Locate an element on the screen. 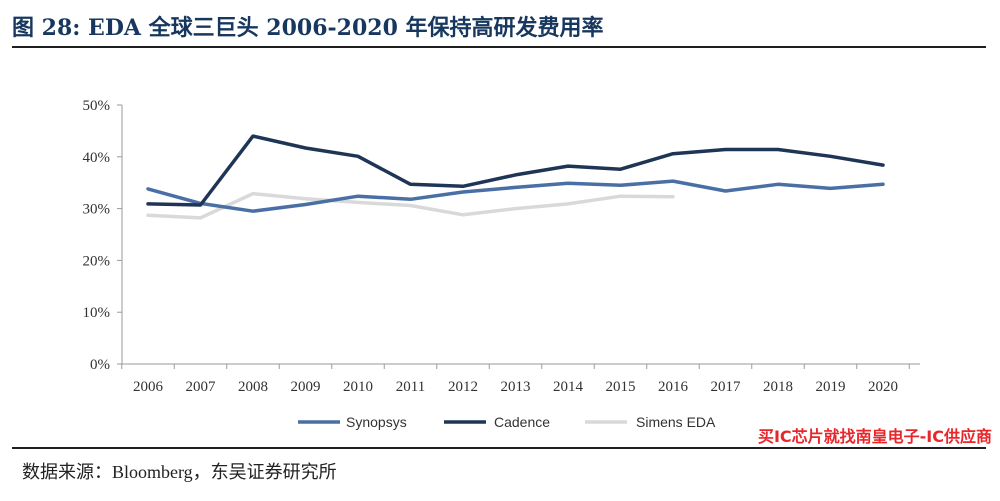 Image resolution: width=1000 pixels, height=501 pixels. x-tick-label: 2018 is located at coordinates (778, 387).